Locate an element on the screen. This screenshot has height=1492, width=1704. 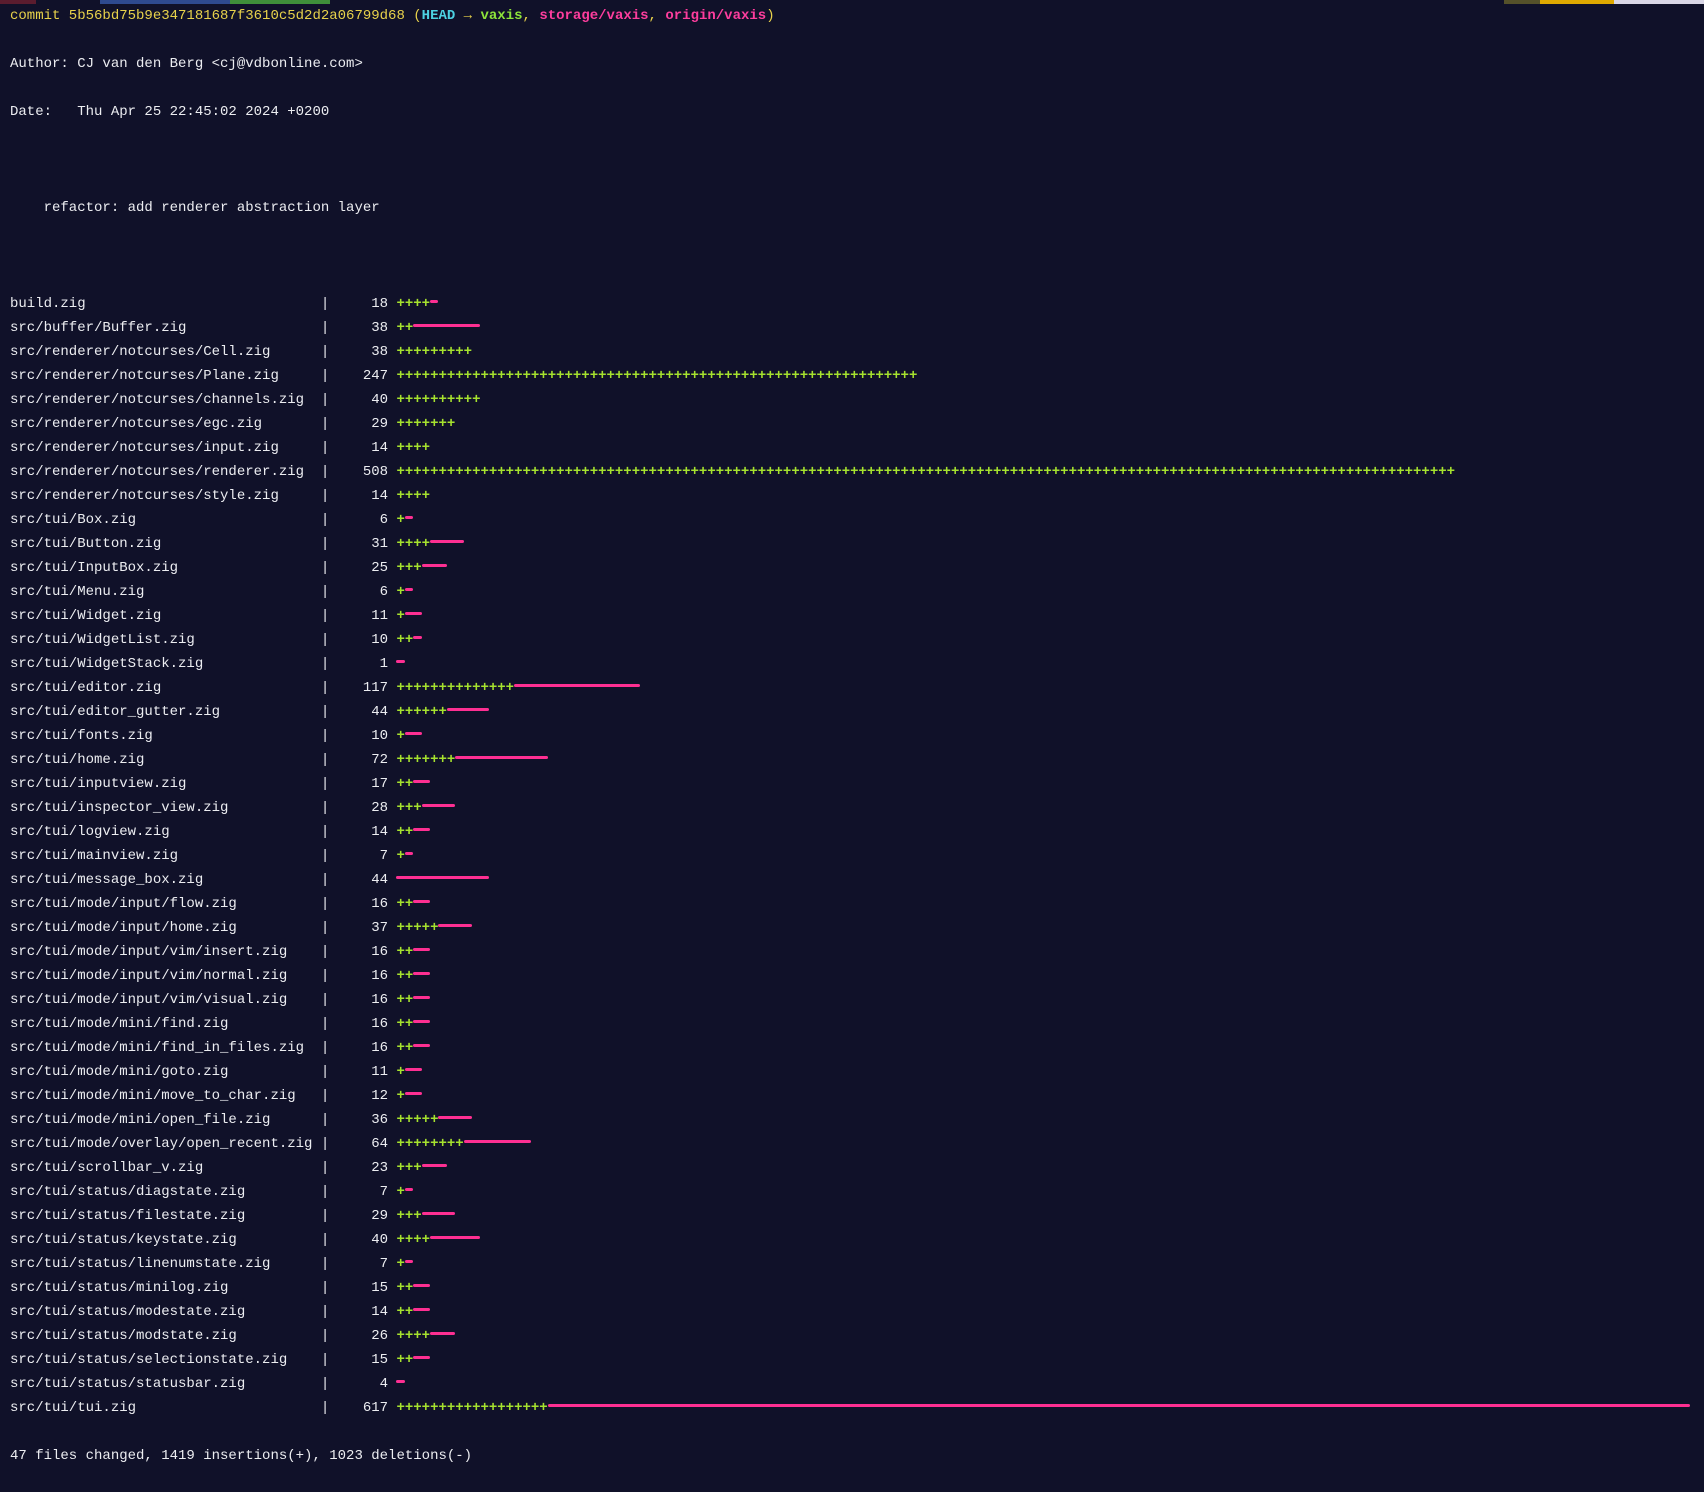
date-line: Date: Thu Apr 25 22:45:02 2024 +0200 is located at coordinates (170, 112).